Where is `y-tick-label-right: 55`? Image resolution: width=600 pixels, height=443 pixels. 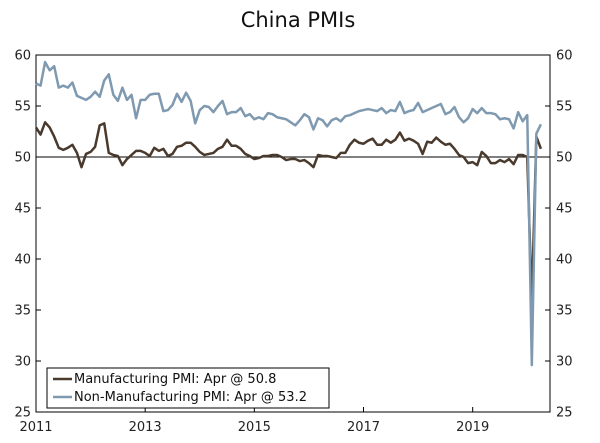 y-tick-label-right: 55 is located at coordinates (564, 107).